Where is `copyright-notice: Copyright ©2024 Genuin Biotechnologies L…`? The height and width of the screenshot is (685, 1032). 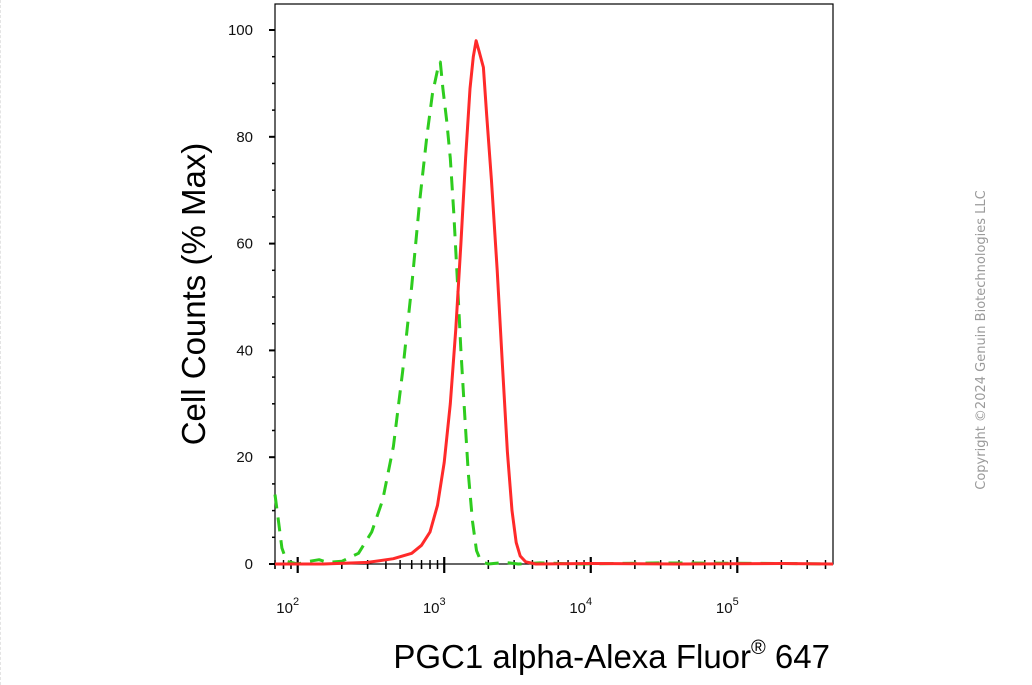 copyright-notice: Copyright ©2024 Genuin Biotechnologies L… is located at coordinates (981, 339).